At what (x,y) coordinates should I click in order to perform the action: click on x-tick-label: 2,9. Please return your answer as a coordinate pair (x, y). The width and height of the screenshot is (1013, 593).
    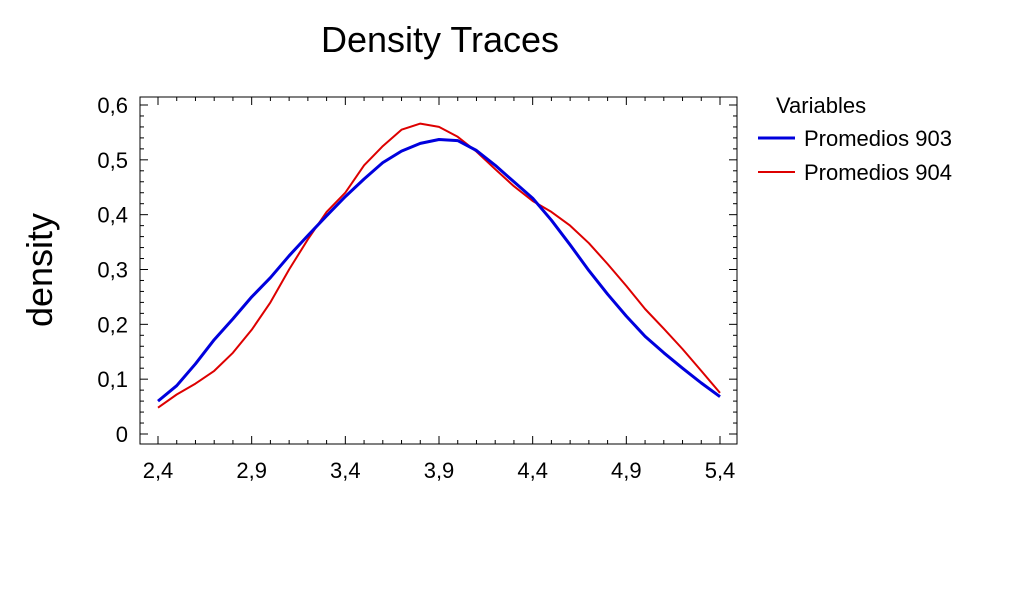
    Looking at the image, I should click on (251, 470).